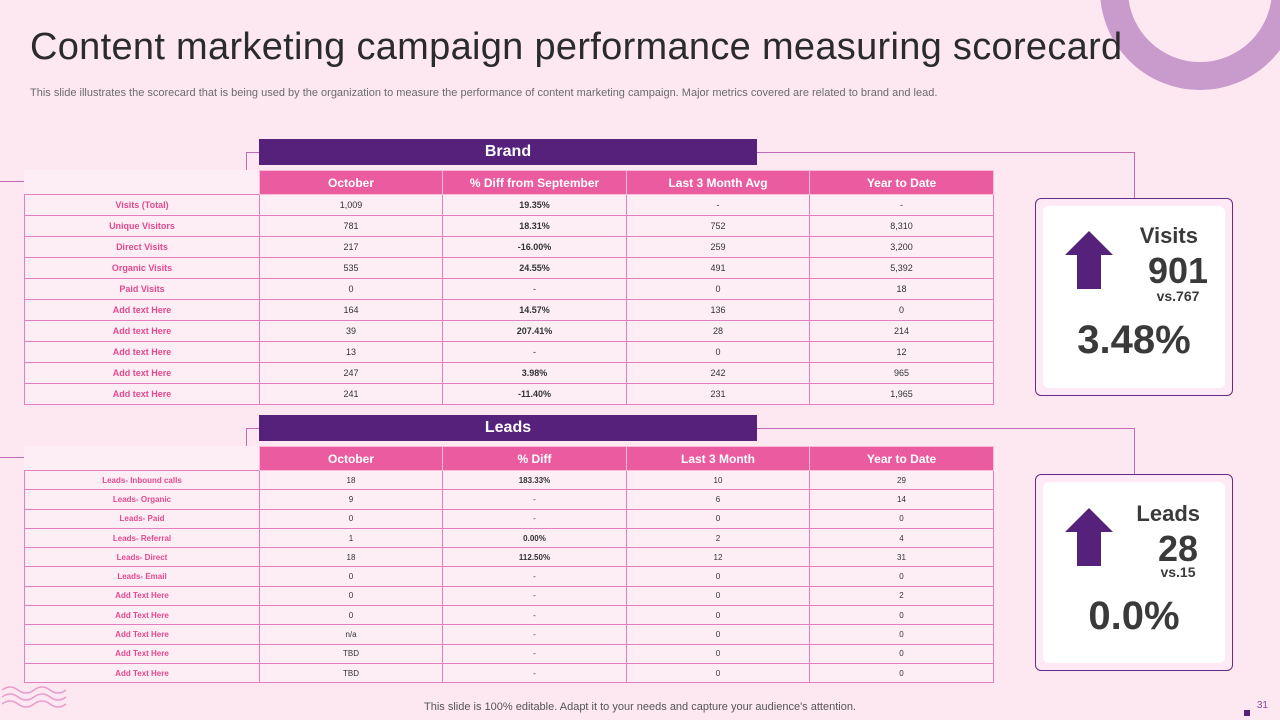 The width and height of the screenshot is (1280, 720). Describe the element at coordinates (718, 310) in the screenshot. I see `avg-cell: 136` at that location.